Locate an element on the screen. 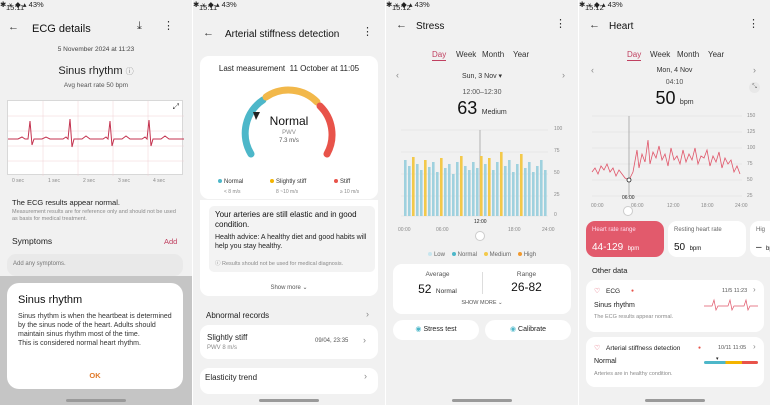  symptoms-label: Symptoms is located at coordinates (32, 241).